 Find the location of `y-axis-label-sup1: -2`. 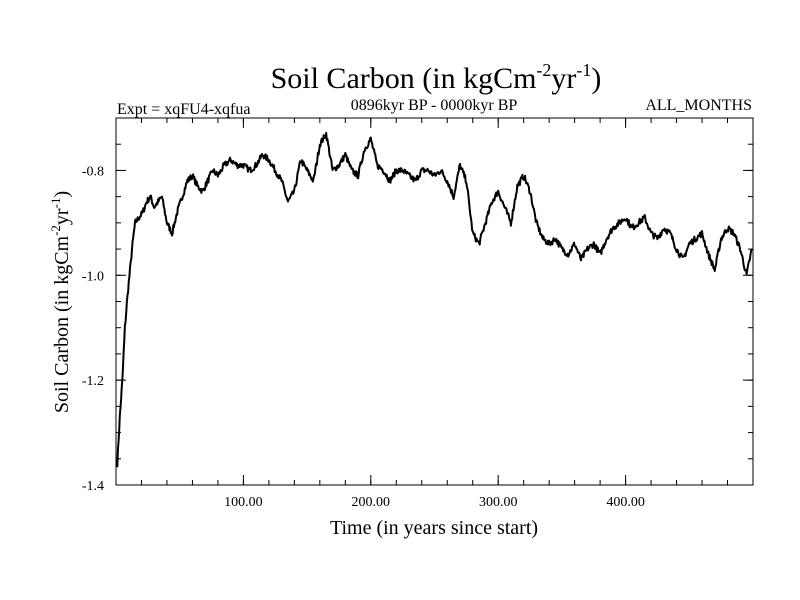

y-axis-label-sup1: -2 is located at coordinates (55, 230).